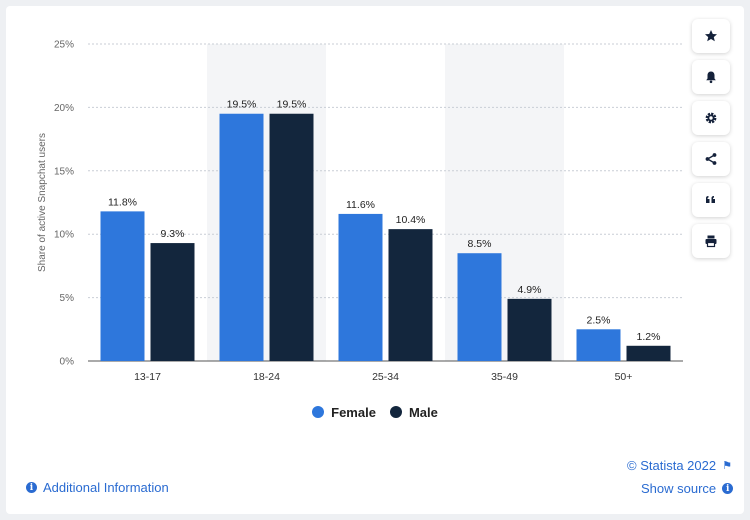 This screenshot has width=750, height=520. Describe the element at coordinates (64, 235) in the screenshot. I see `y-tick-label: 10%` at that location.